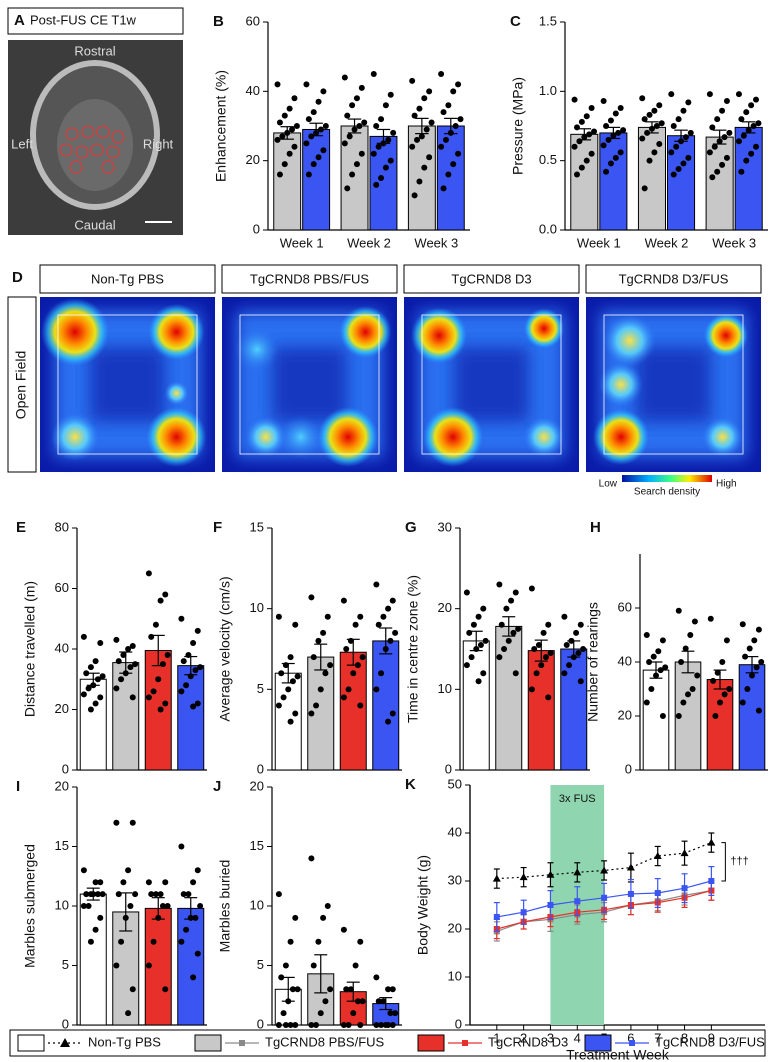 This screenshot has height=1062, width=771. Describe the element at coordinates (577, 1037) in the screenshot. I see `x-tick-label: 4` at that location.